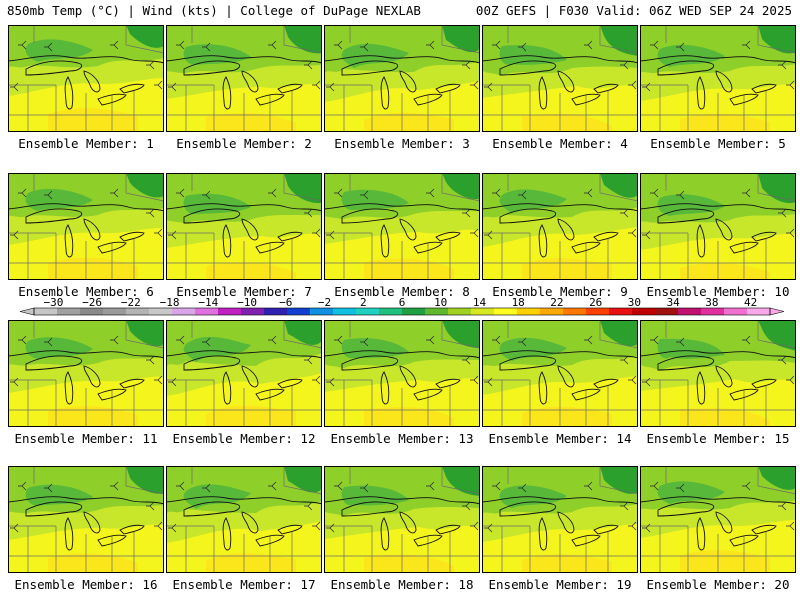  Describe the element at coordinates (86, 584) in the screenshot. I see `ensemble-member-label: Ensemble Member: 16` at that location.